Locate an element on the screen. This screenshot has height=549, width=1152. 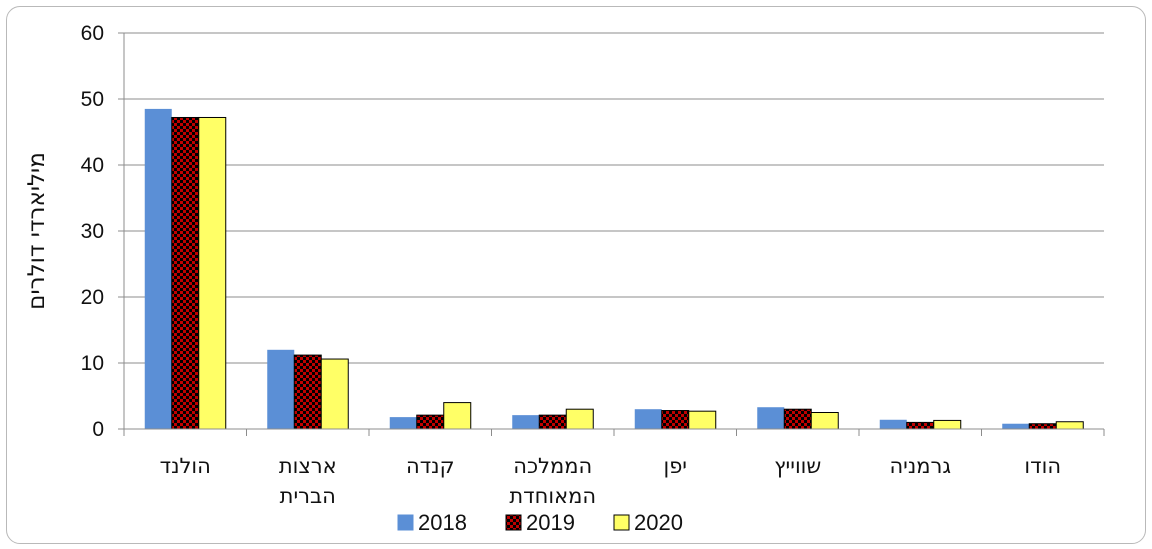
y-tick-label: 50 is located at coordinates (92, 99).